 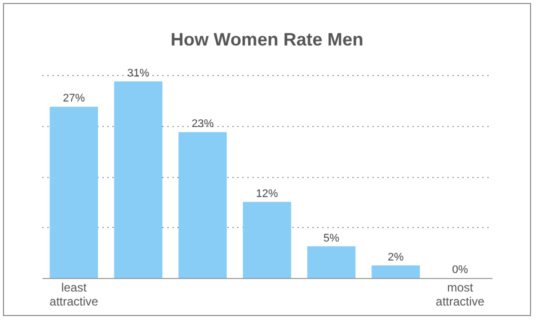 I want to click on data-label: 27%, so click(x=74, y=98).